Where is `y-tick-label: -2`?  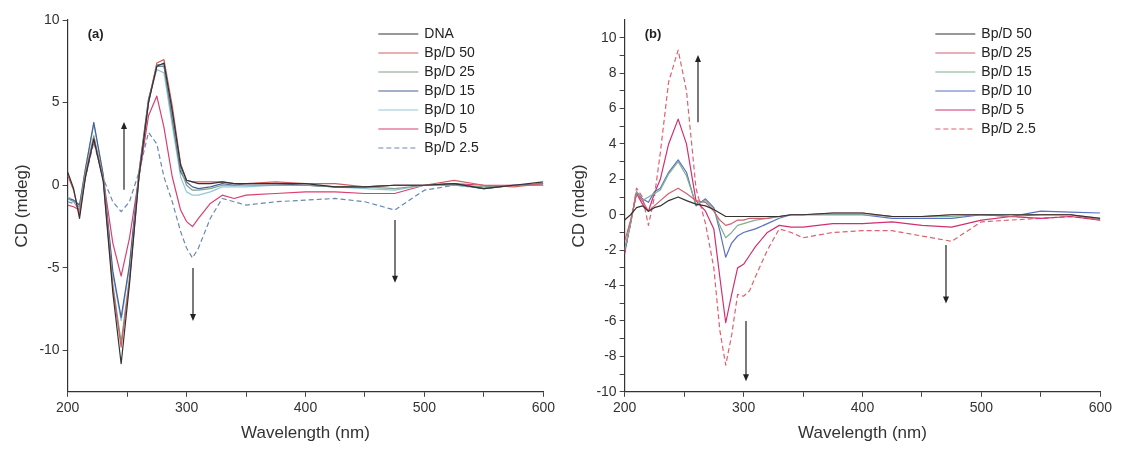 y-tick-label: -2 is located at coordinates (610, 249).